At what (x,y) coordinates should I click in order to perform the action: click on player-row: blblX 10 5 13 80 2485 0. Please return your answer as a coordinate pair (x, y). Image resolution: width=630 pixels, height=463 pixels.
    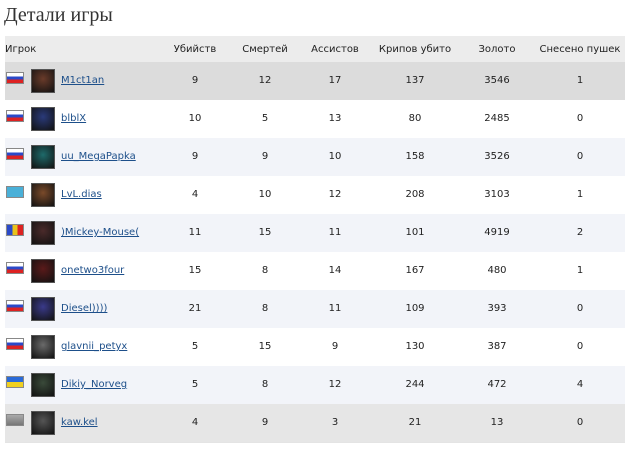
    Looking at the image, I should click on (315, 119).